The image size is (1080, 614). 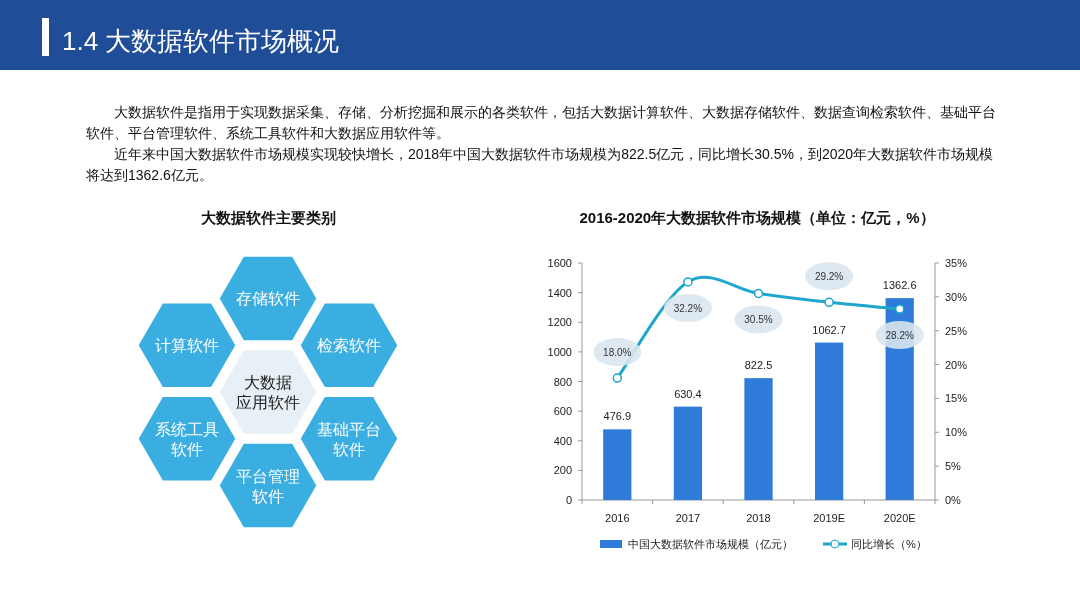 I want to click on text: 检索软件, so click(x=349, y=346).